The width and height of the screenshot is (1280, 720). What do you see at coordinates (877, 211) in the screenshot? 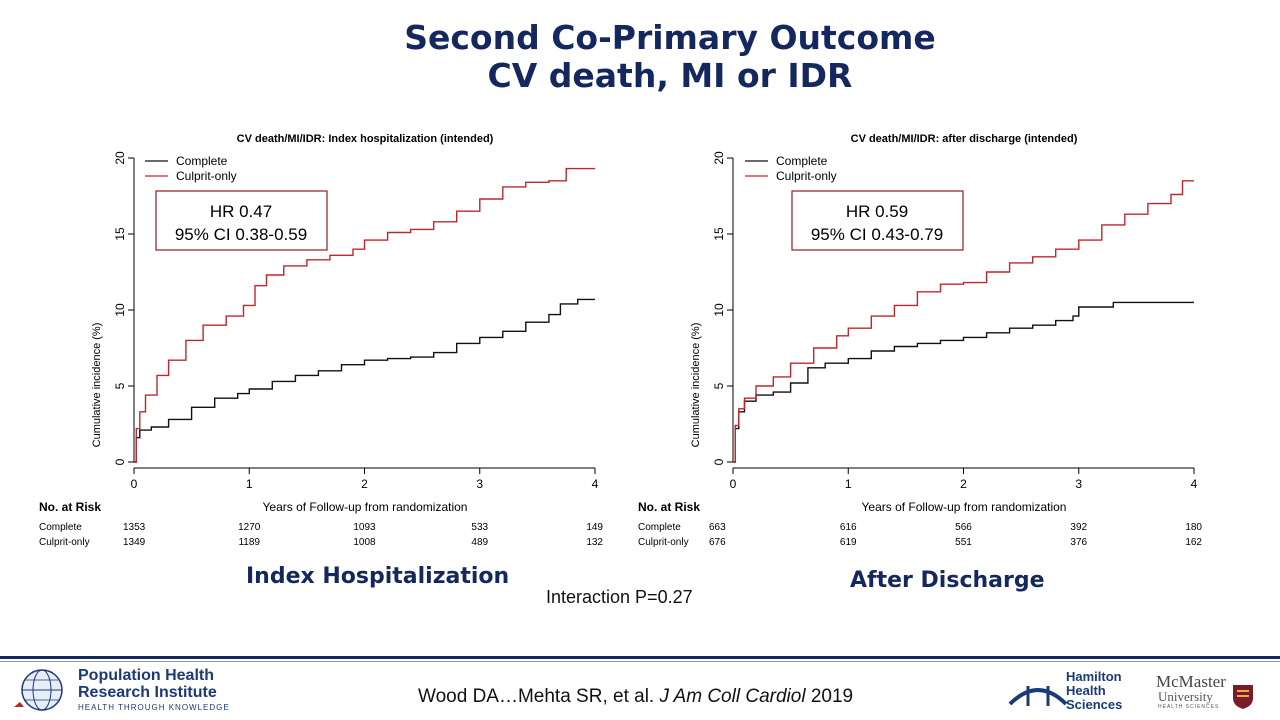
I see `hr-value: HR 0.59` at bounding box center [877, 211].